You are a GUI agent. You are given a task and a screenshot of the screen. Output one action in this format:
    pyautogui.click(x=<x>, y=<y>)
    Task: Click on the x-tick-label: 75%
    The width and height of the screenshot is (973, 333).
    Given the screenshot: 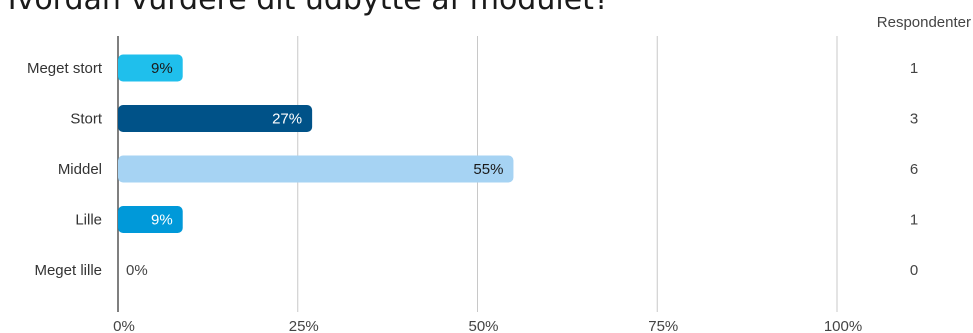 What is the action you would take?
    pyautogui.click(x=663, y=325)
    